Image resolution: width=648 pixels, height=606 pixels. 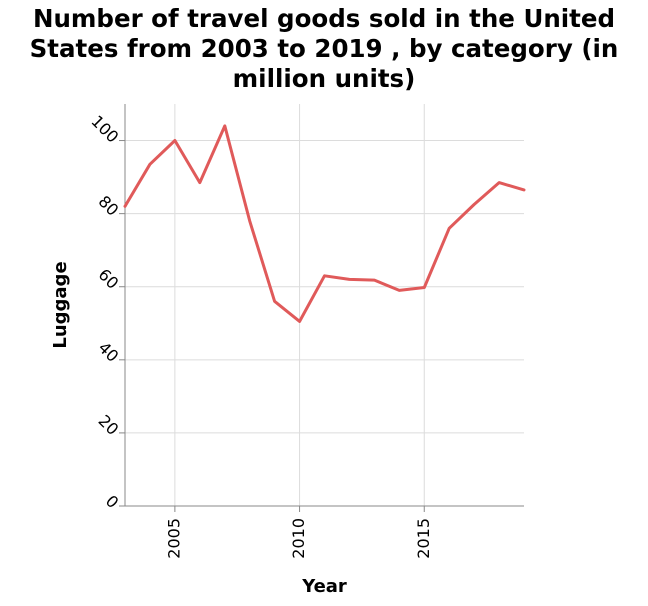 I want to click on y-tick-label: 20, so click(x=109, y=425).